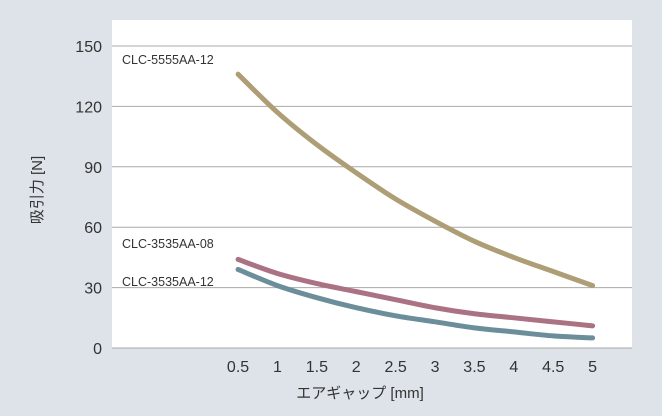  What do you see at coordinates (592, 367) in the screenshot?
I see `x-tick-label: 5` at bounding box center [592, 367].